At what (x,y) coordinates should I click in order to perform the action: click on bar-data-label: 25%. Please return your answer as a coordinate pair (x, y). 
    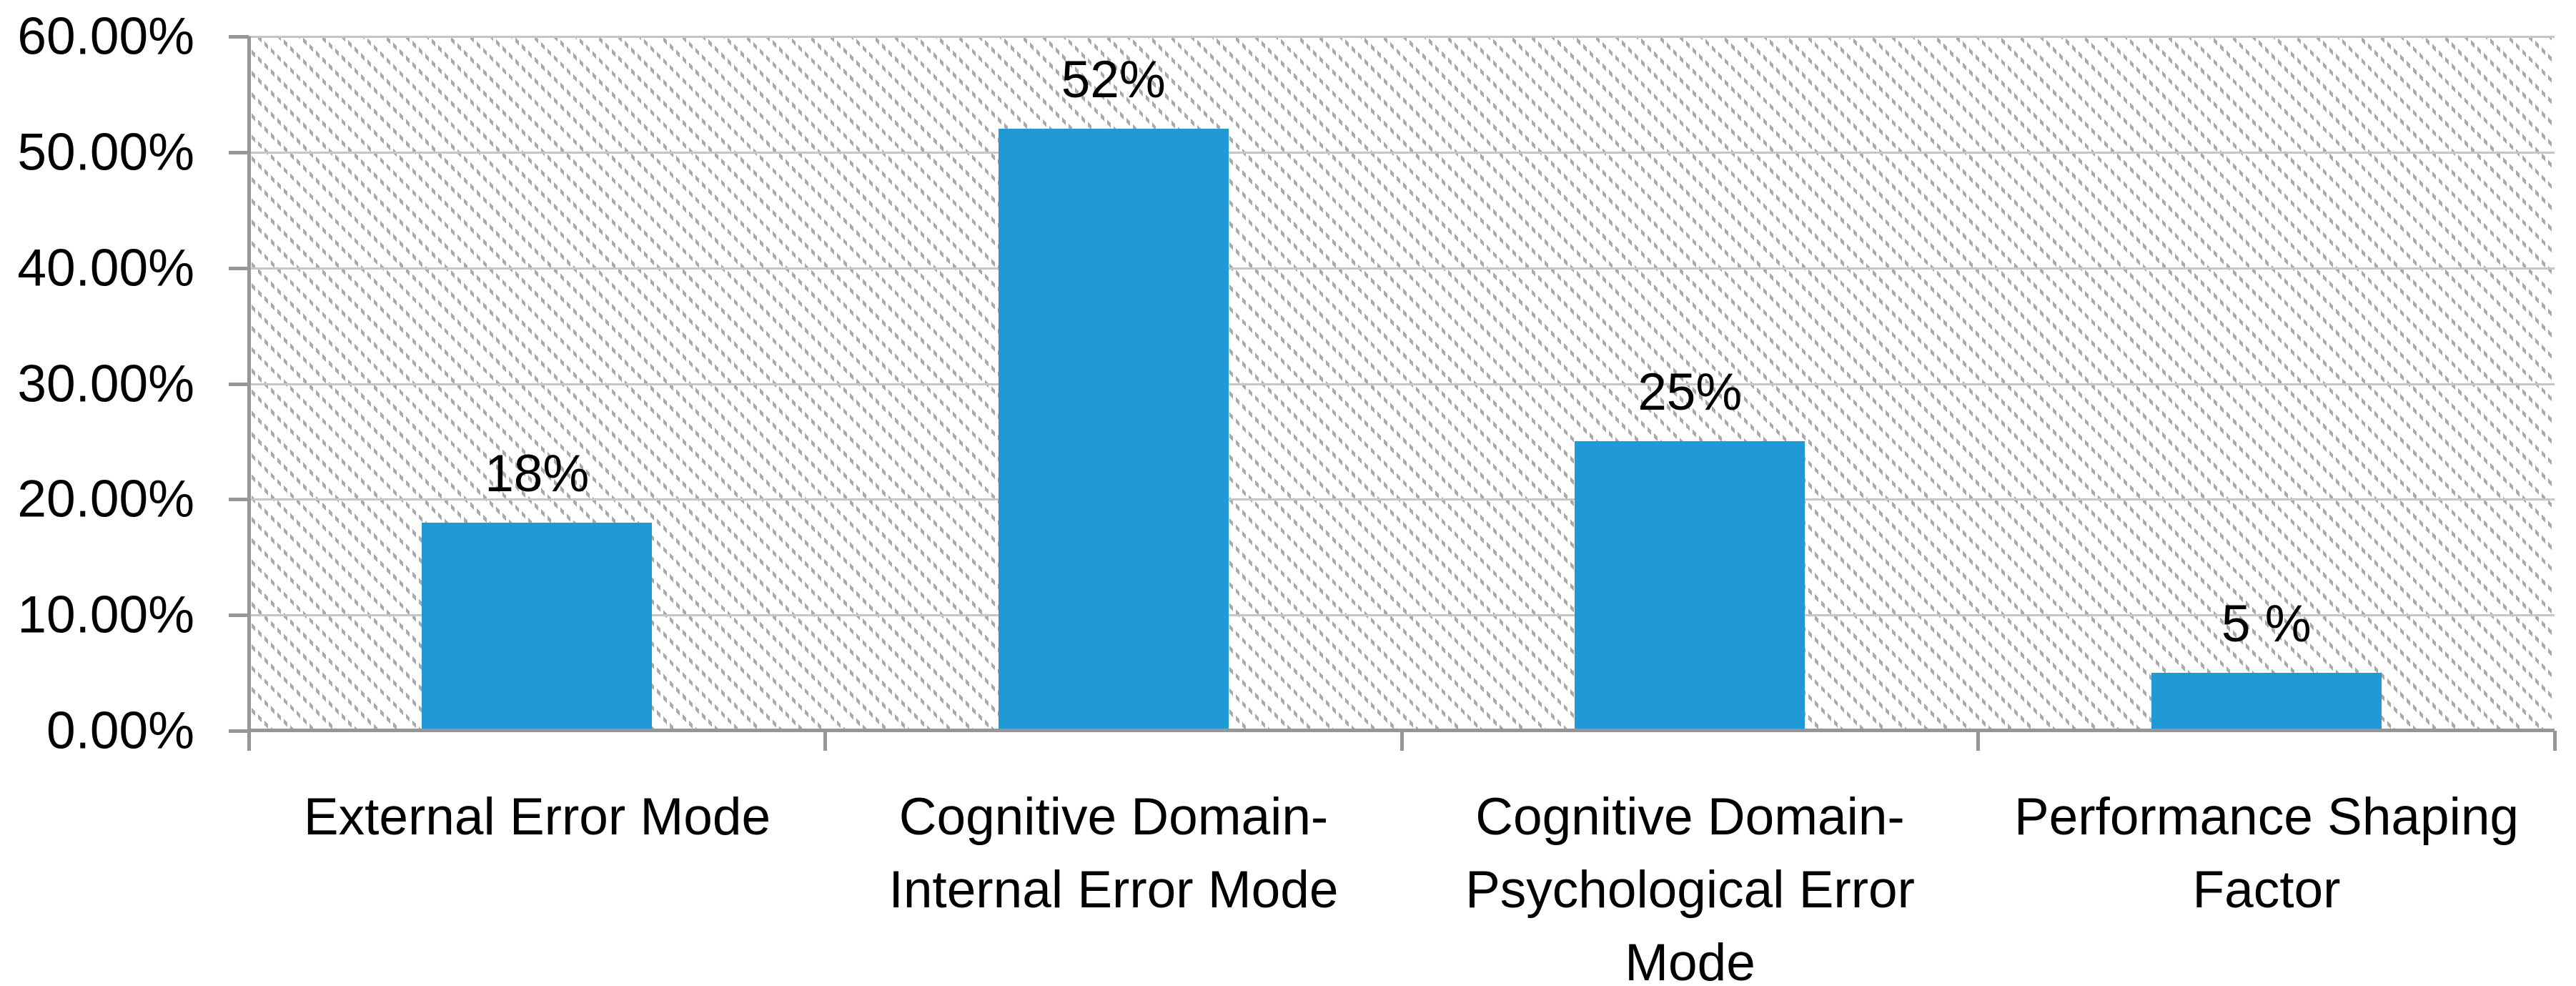
    Looking at the image, I should click on (1690, 393).